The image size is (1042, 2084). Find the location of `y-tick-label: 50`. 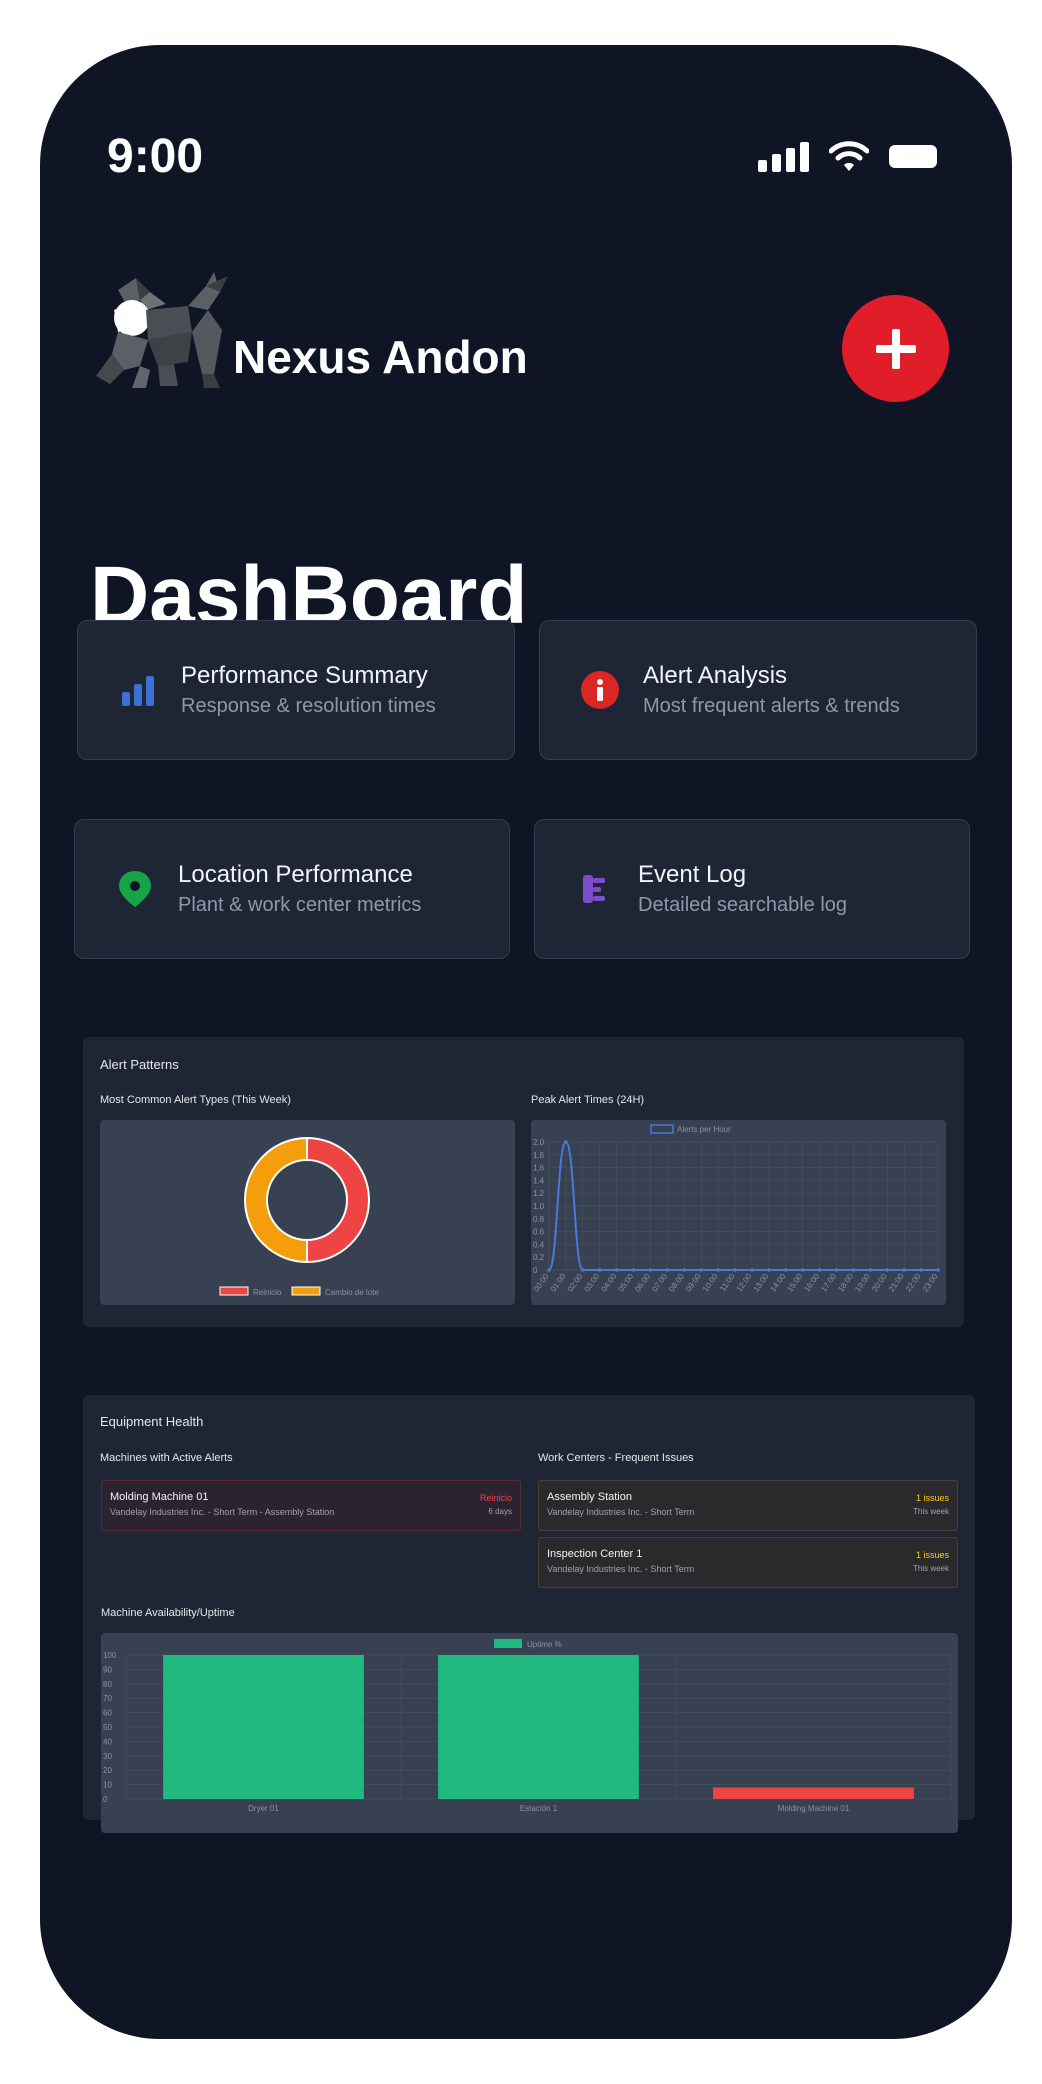

y-tick-label: 50 is located at coordinates (107, 1727).